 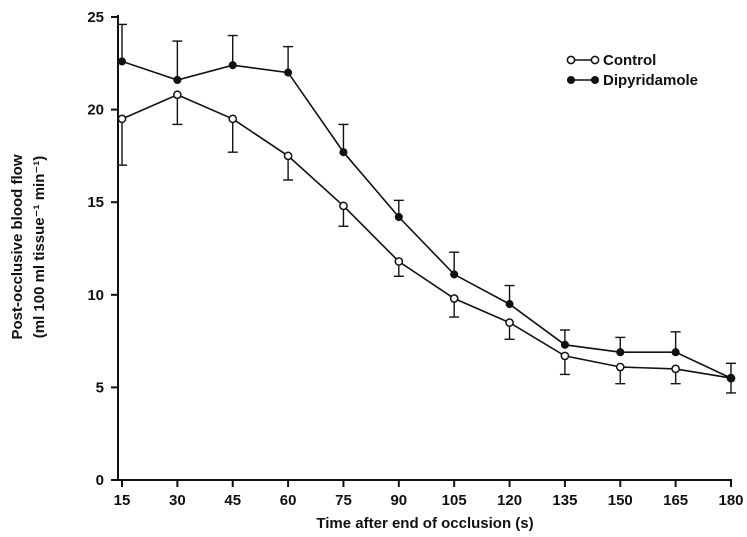 What do you see at coordinates (424, 523) in the screenshot?
I see `x-axis-title: Time after end of occlusion (s)` at bounding box center [424, 523].